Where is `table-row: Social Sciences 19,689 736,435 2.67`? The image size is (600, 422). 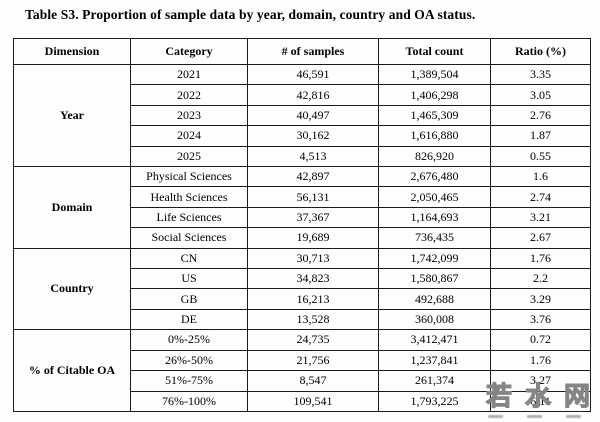
table-row: Social Sciences 19,689 736,435 2.67 is located at coordinates (302, 238).